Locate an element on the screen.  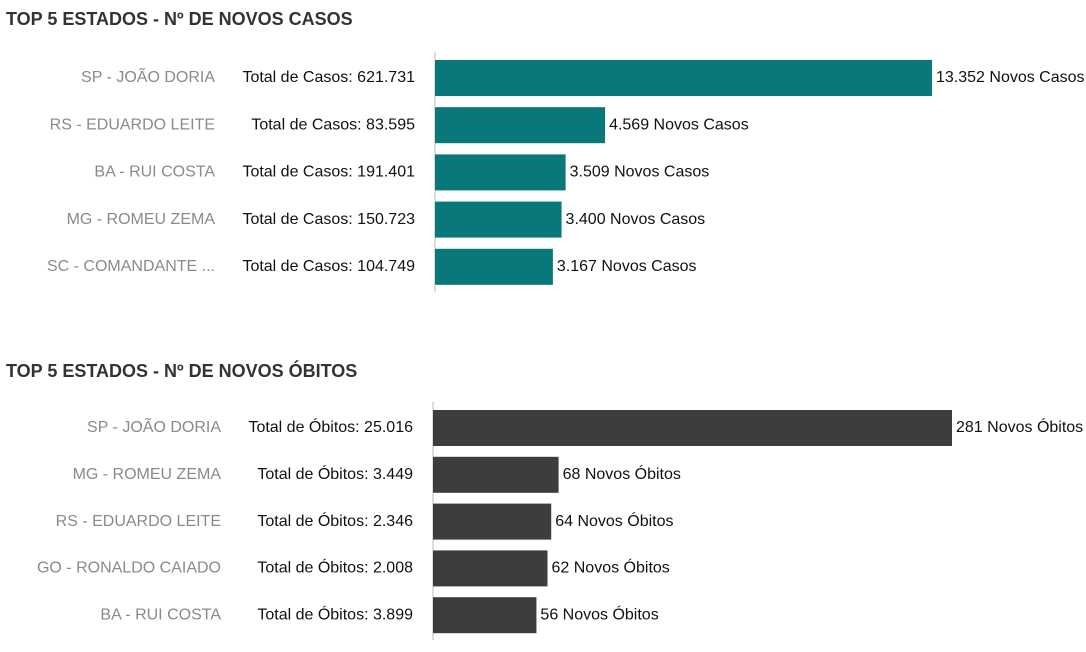
category-label: GO - RONALDO CAIADO is located at coordinates (129, 568).